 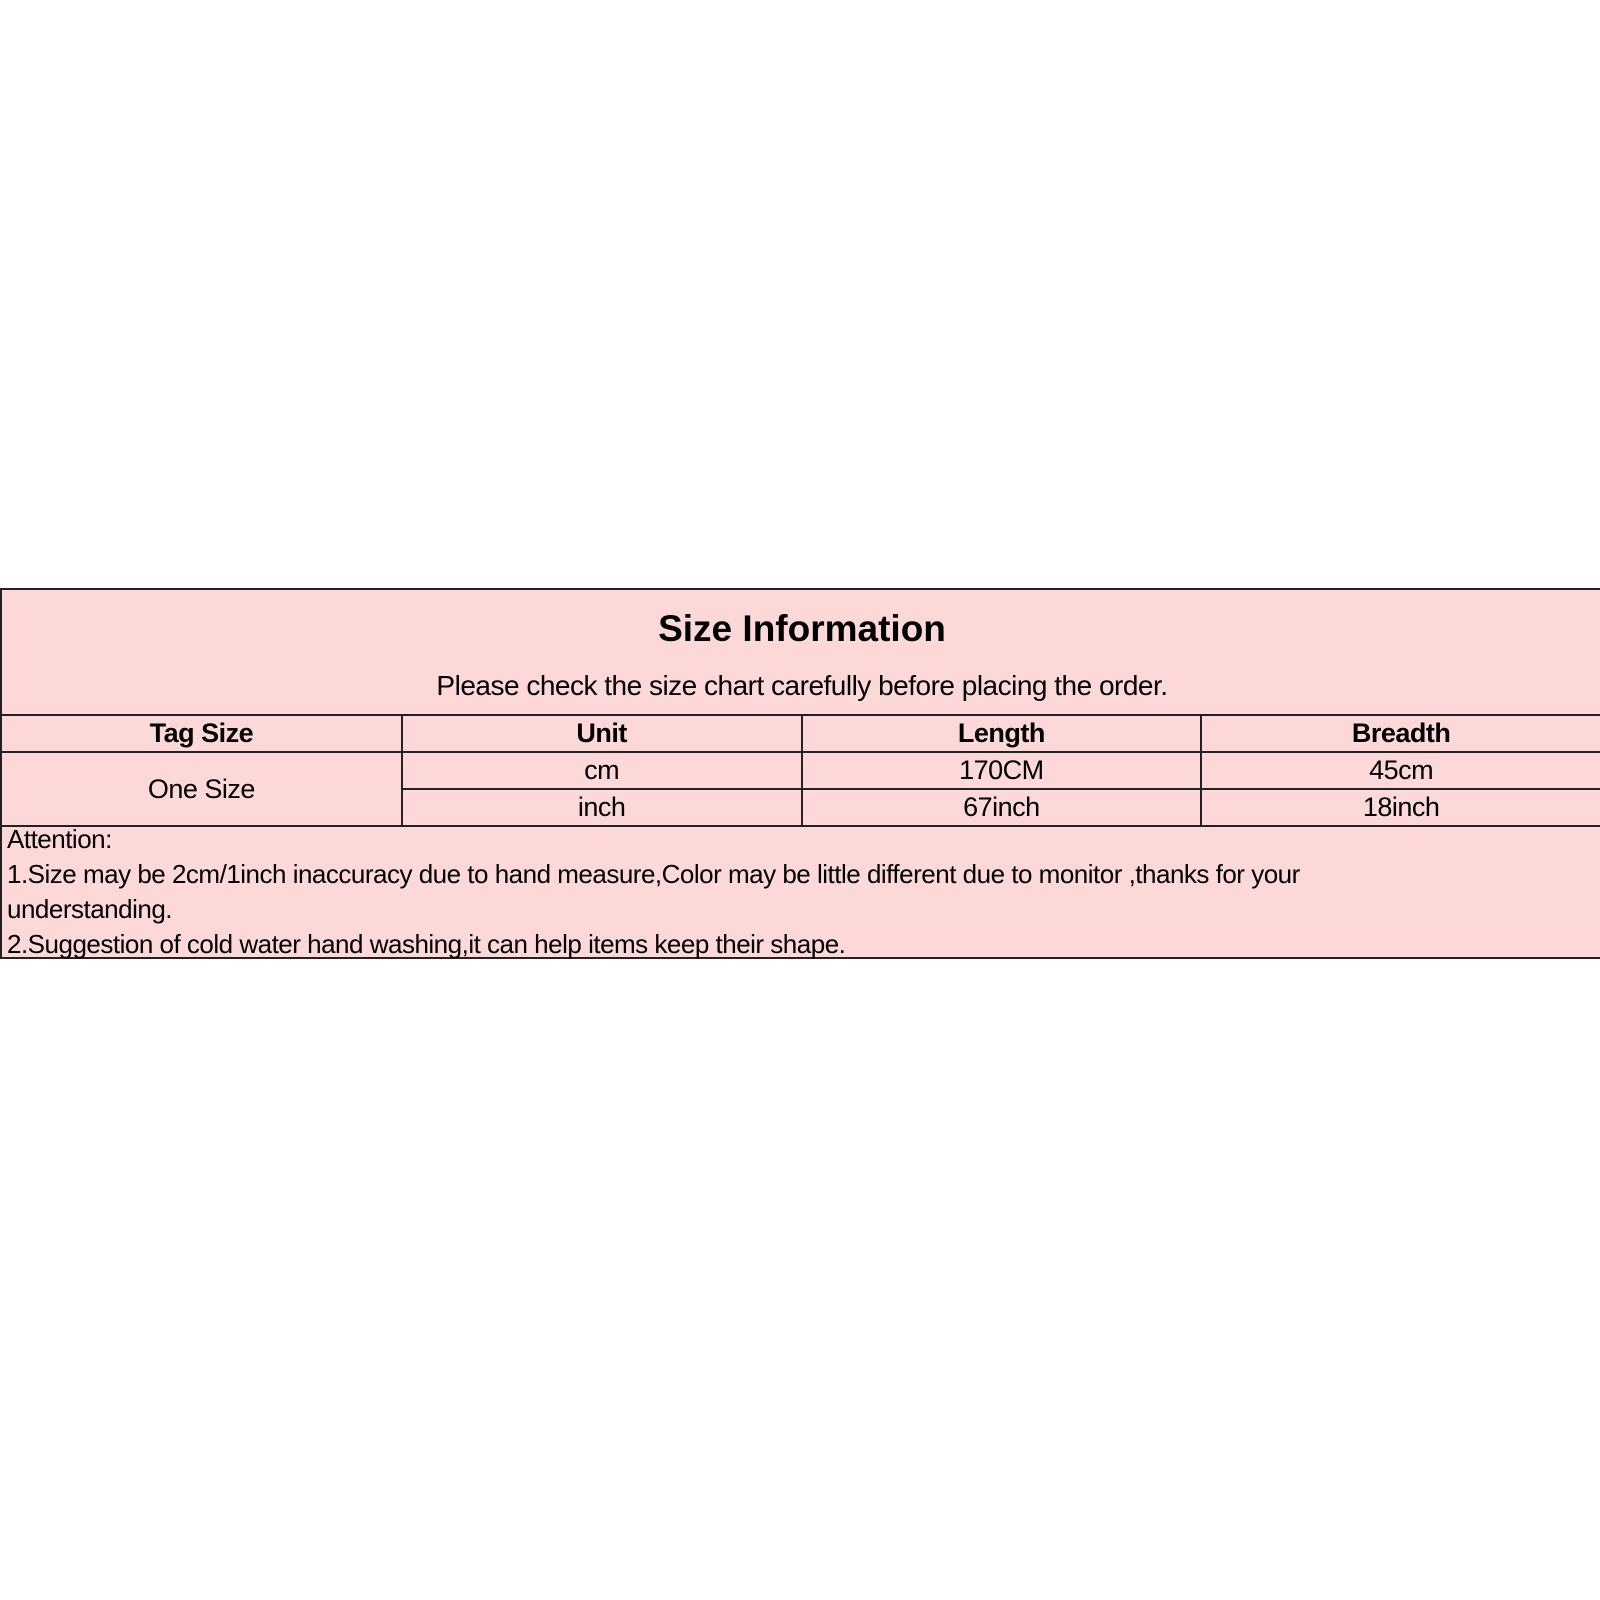 I want to click on header-breadth: Breadth, so click(x=1400, y=733).